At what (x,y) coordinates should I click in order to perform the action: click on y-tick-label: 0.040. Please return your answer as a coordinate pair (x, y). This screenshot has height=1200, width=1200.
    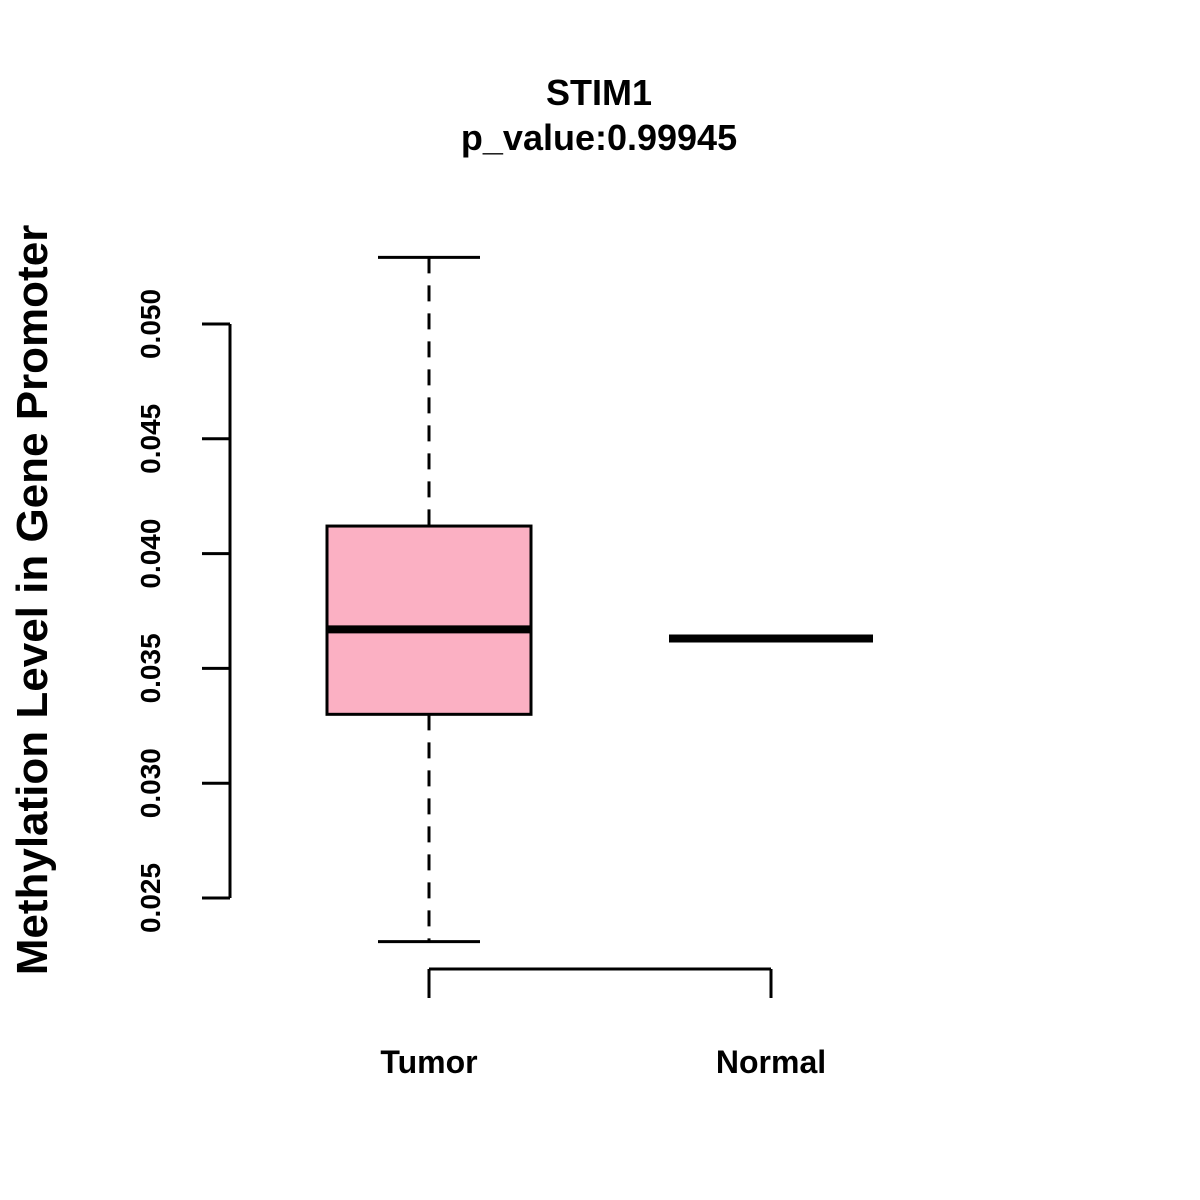
    Looking at the image, I should click on (150, 554).